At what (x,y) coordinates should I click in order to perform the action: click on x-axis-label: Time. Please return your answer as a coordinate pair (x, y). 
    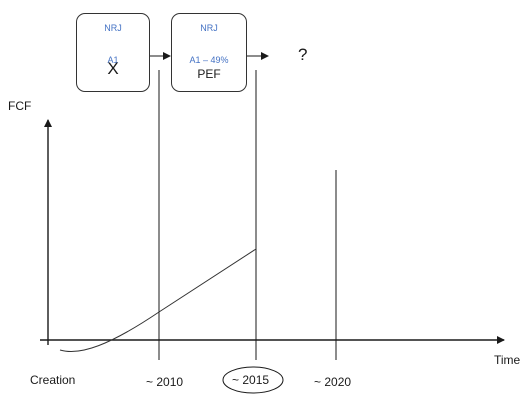
    Looking at the image, I should click on (507, 360).